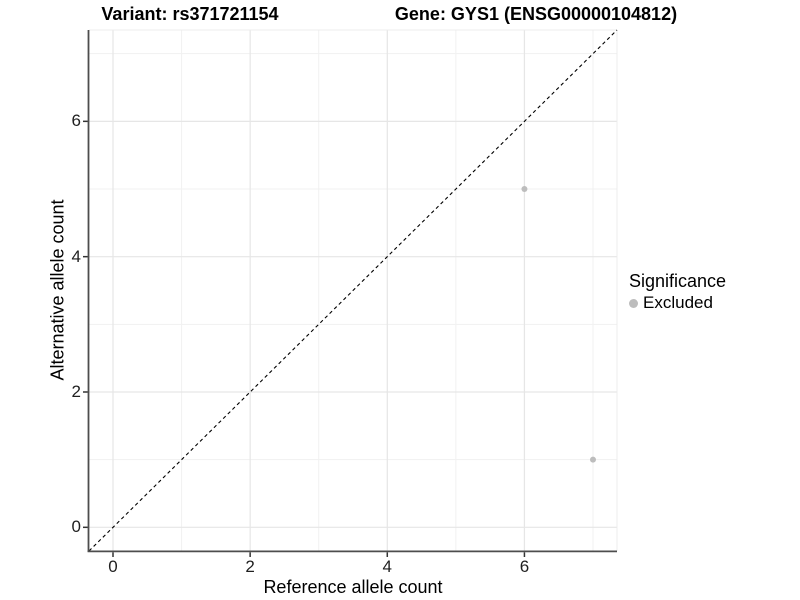 This screenshot has width=800, height=600. Describe the element at coordinates (387, 566) in the screenshot. I see `x-tick-label: 4` at that location.